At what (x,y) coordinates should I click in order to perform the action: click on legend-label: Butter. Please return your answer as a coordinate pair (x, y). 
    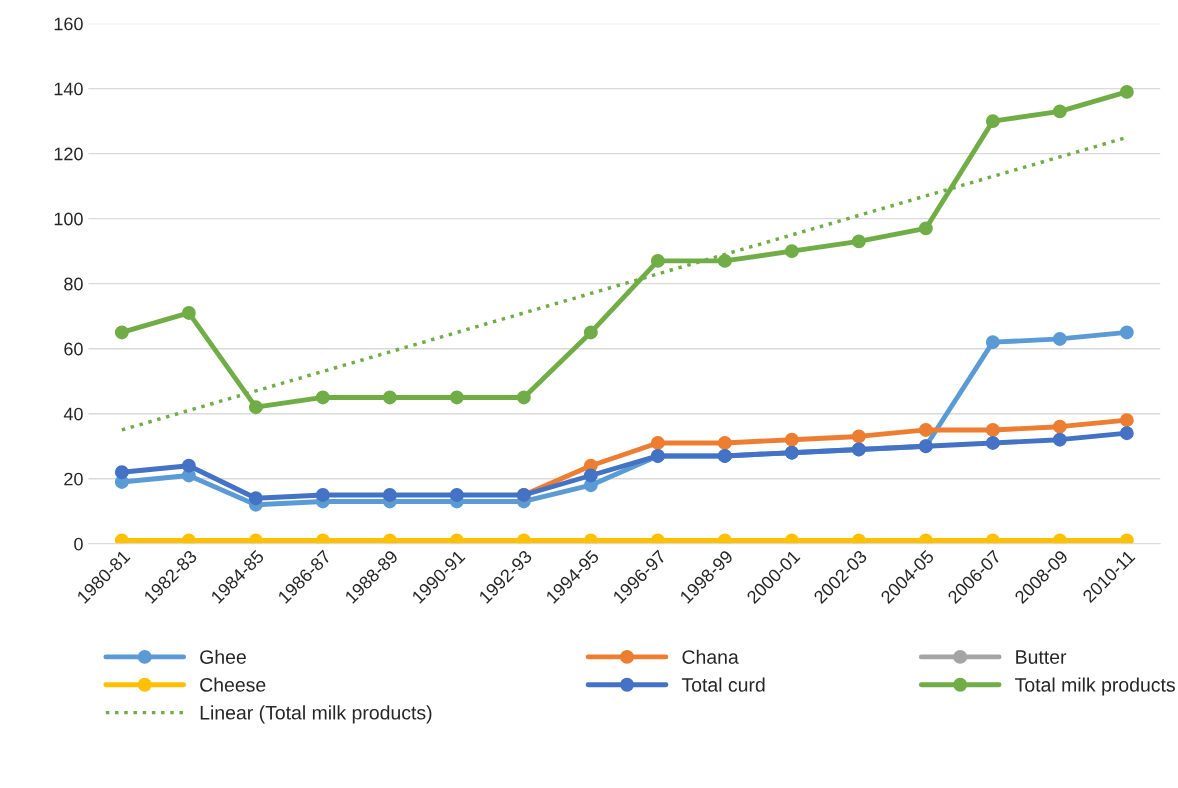
    Looking at the image, I should click on (1041, 657).